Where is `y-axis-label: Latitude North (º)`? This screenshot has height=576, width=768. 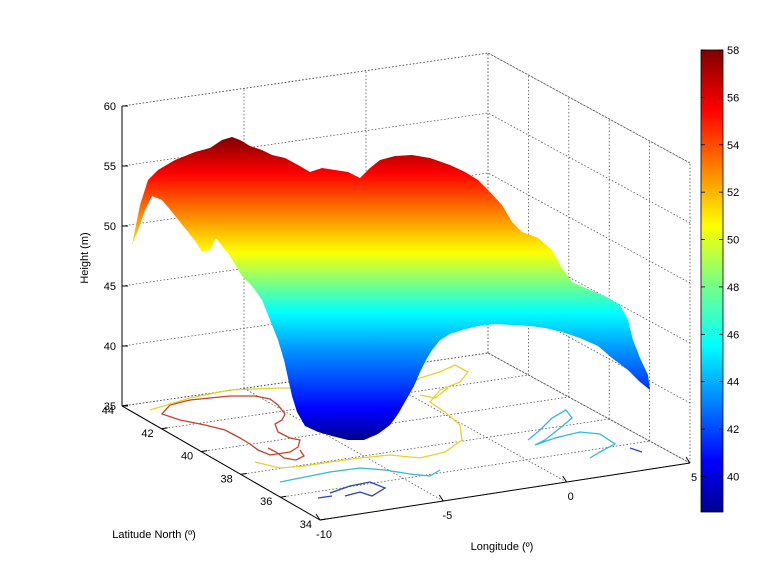
y-axis-label: Latitude North (º) is located at coordinates (154, 535).